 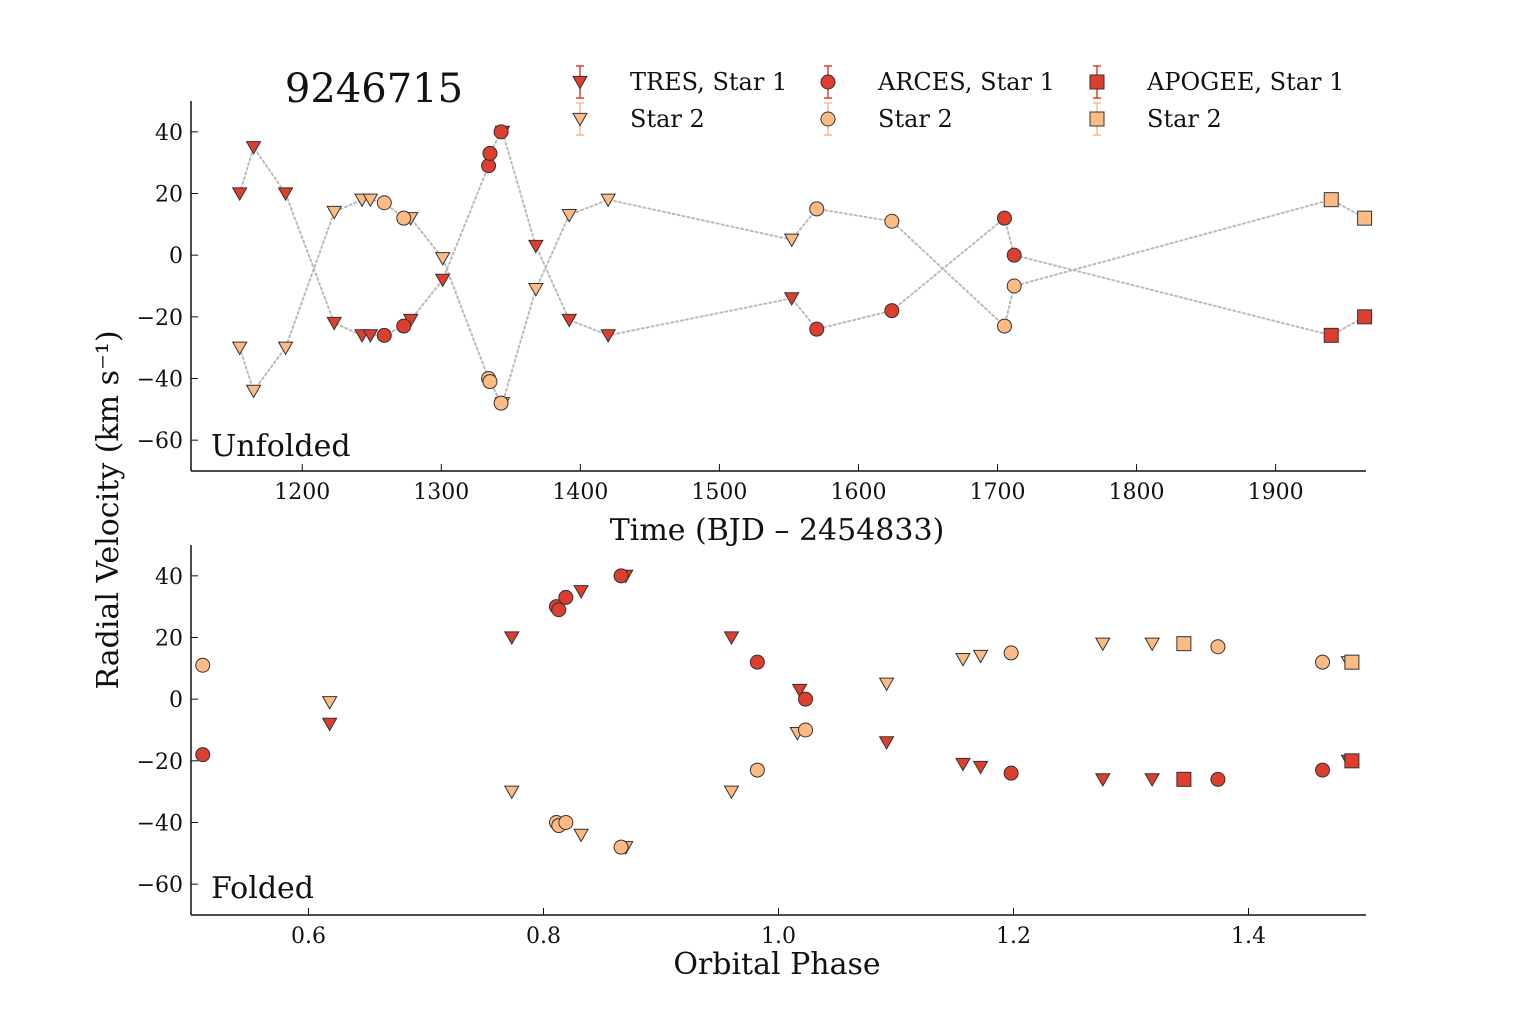 I want to click on legend-label: ARCES, Star 1, so click(x=966, y=82).